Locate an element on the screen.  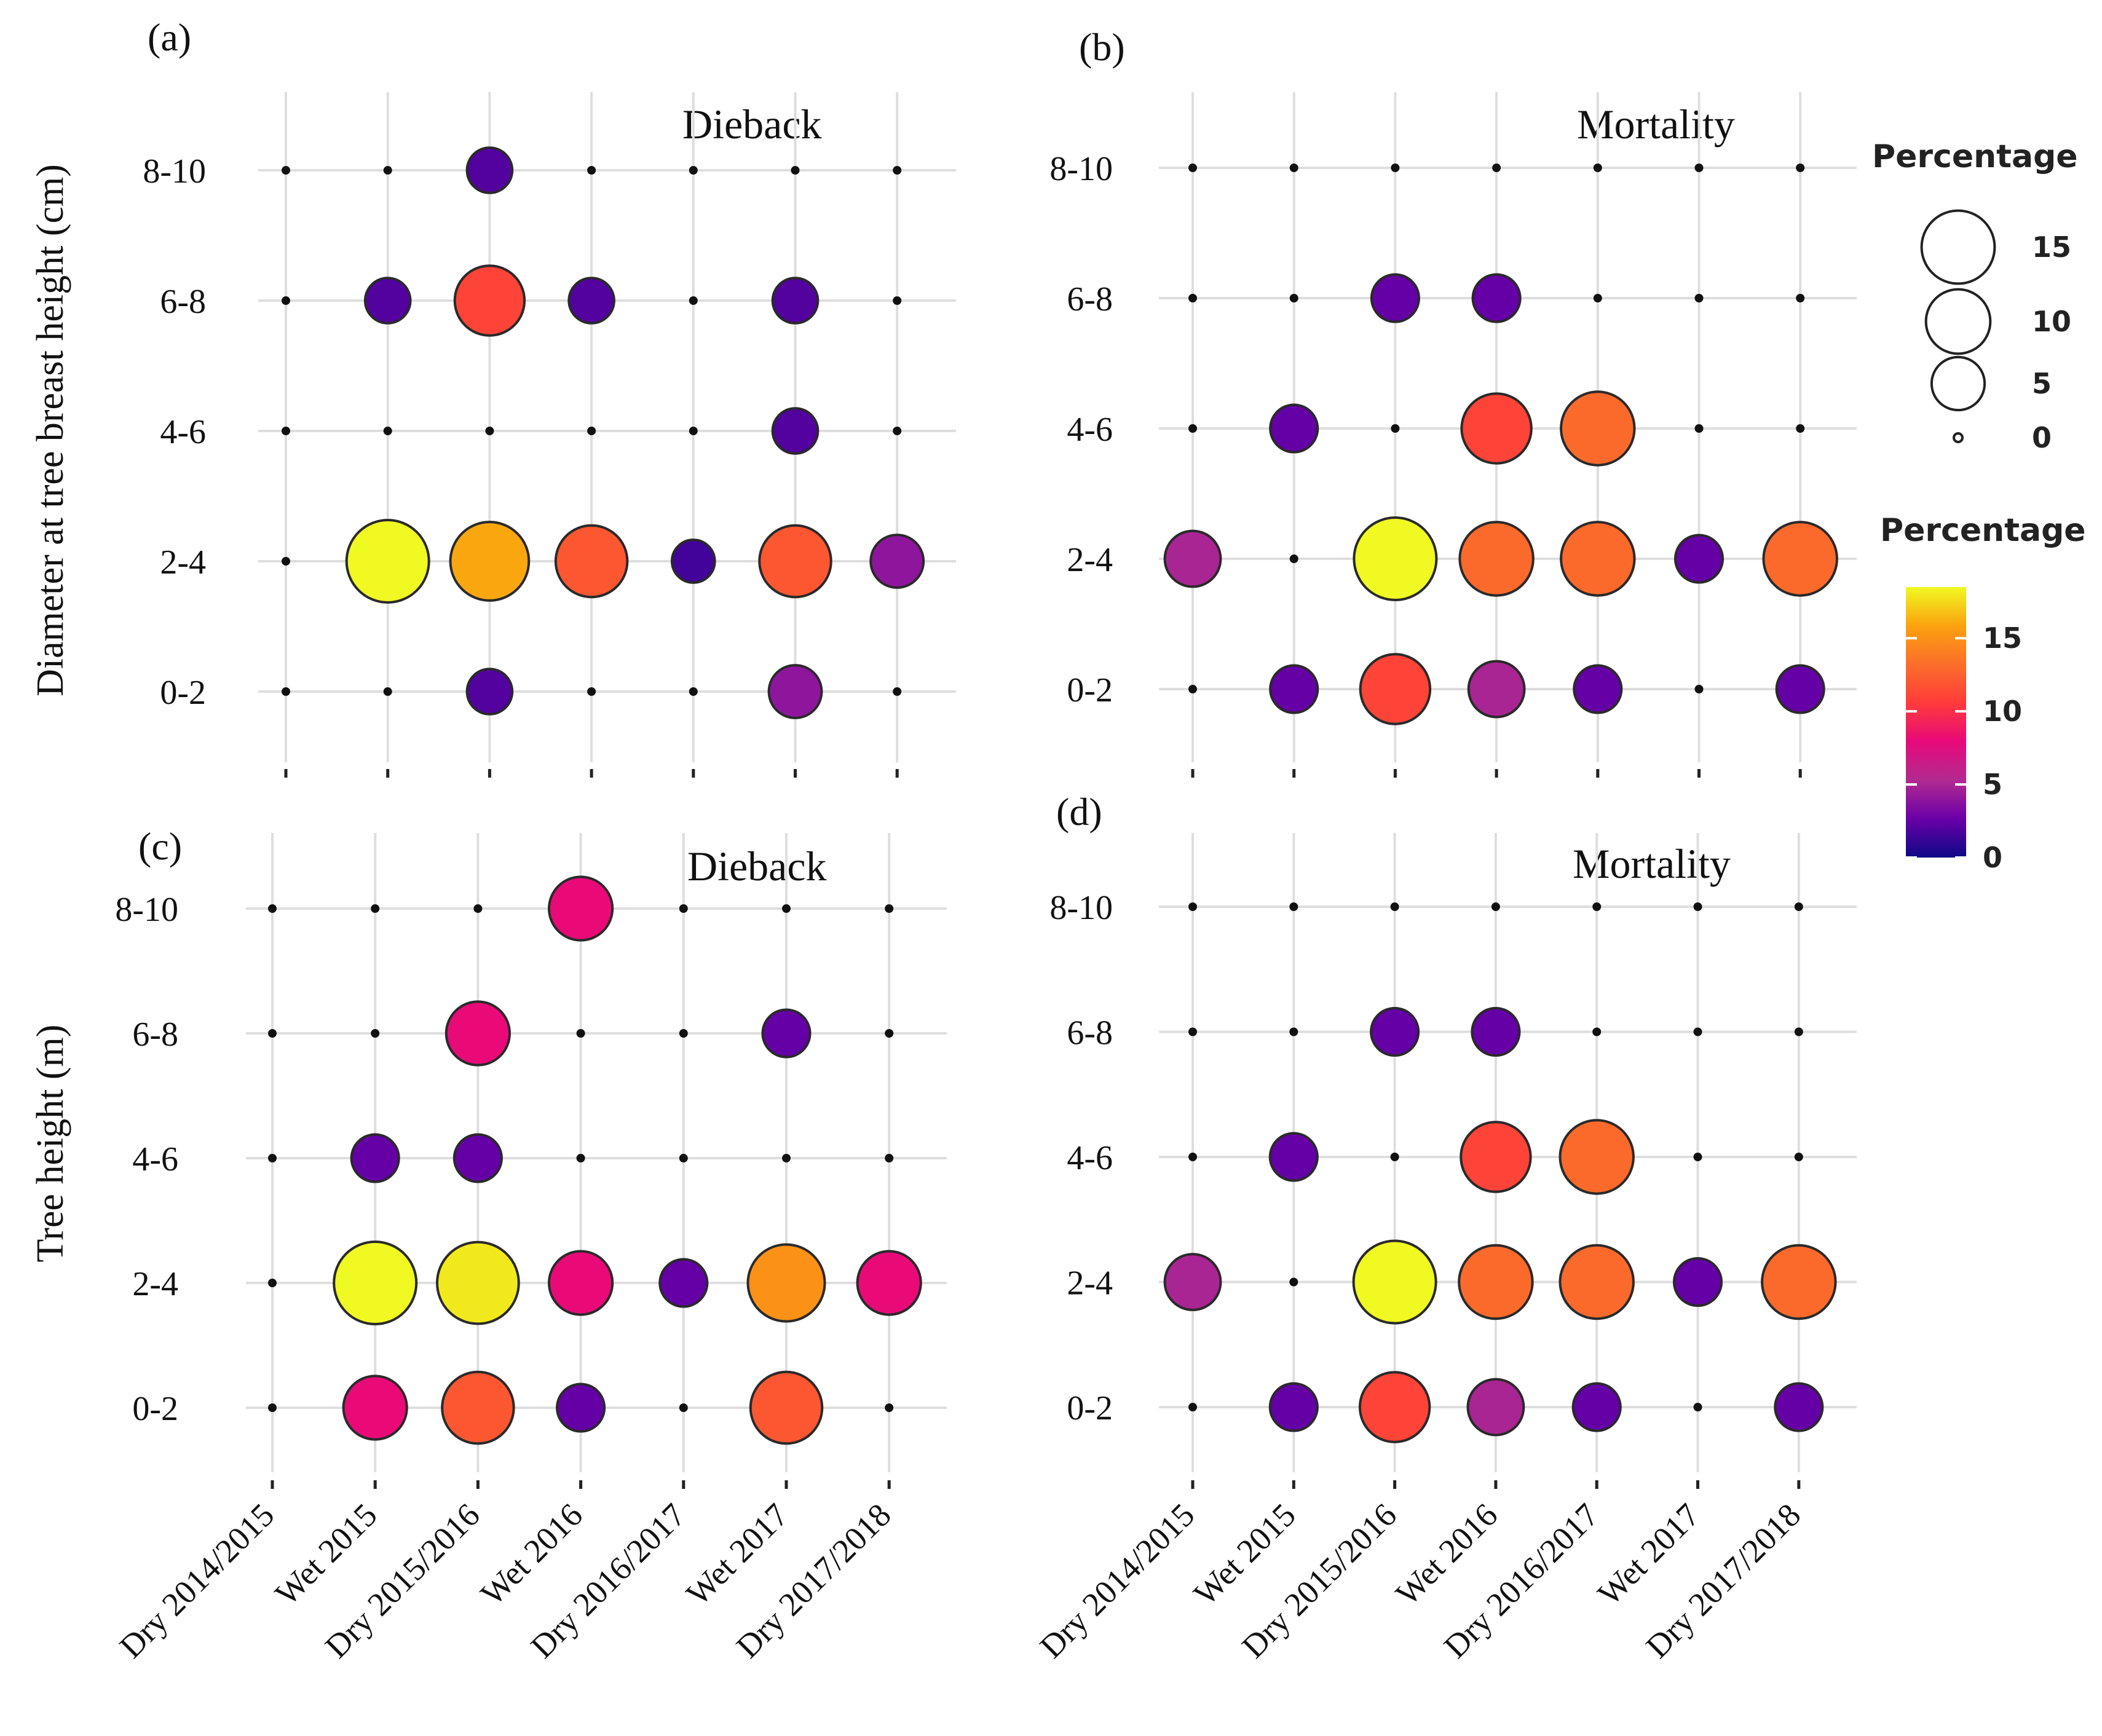
y-axis-title-top: Diameter at tree breast height (cm) is located at coordinates (50, 430).